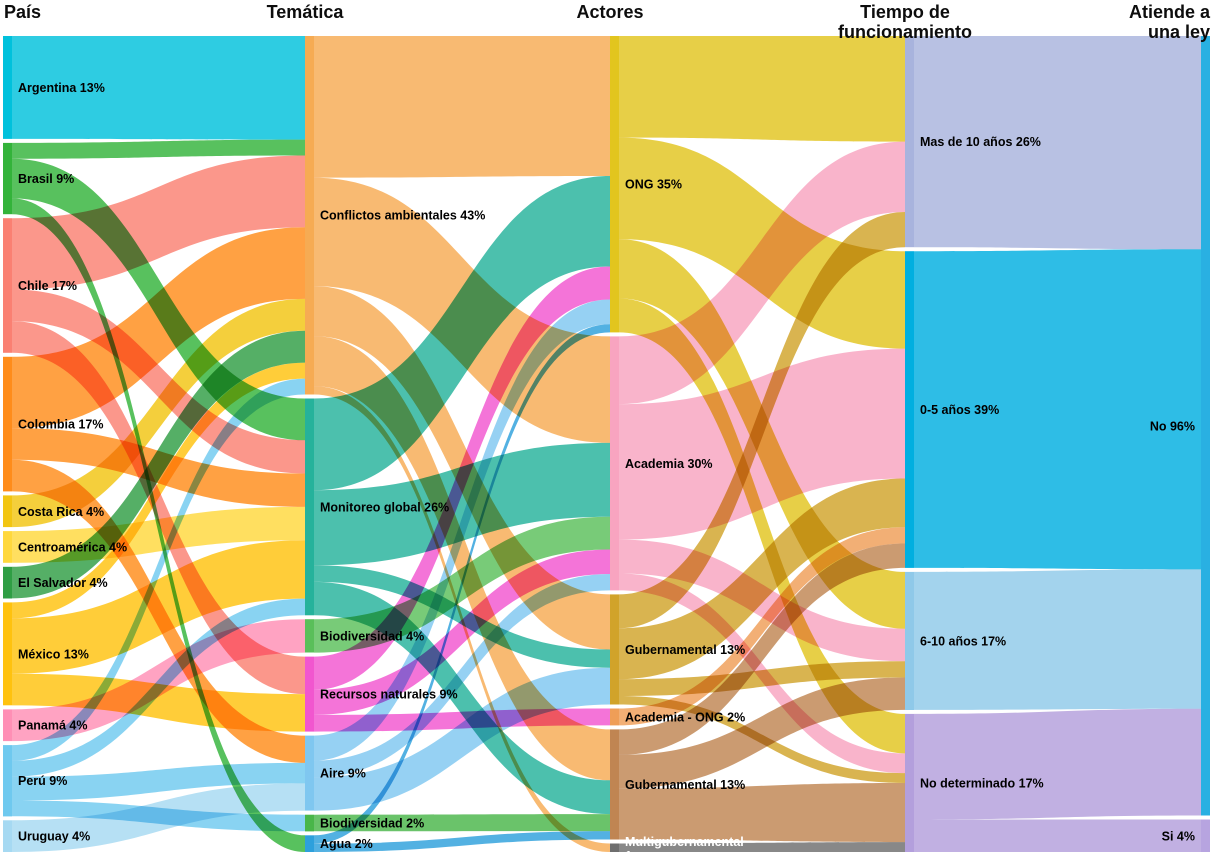 The image size is (1213, 857). Describe the element at coordinates (47, 286) in the screenshot. I see `sankey-node-label: Chile 17%` at that location.